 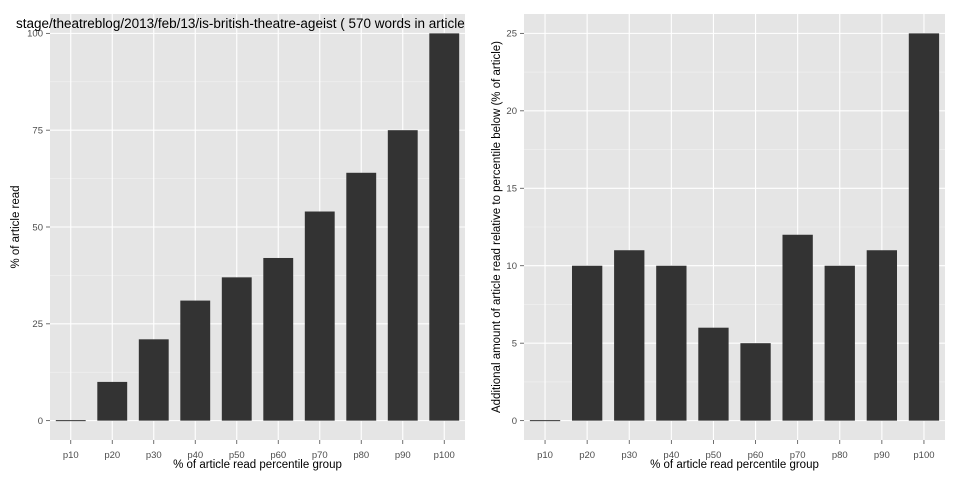 I want to click on y-tick-label: 20, so click(x=511, y=111).